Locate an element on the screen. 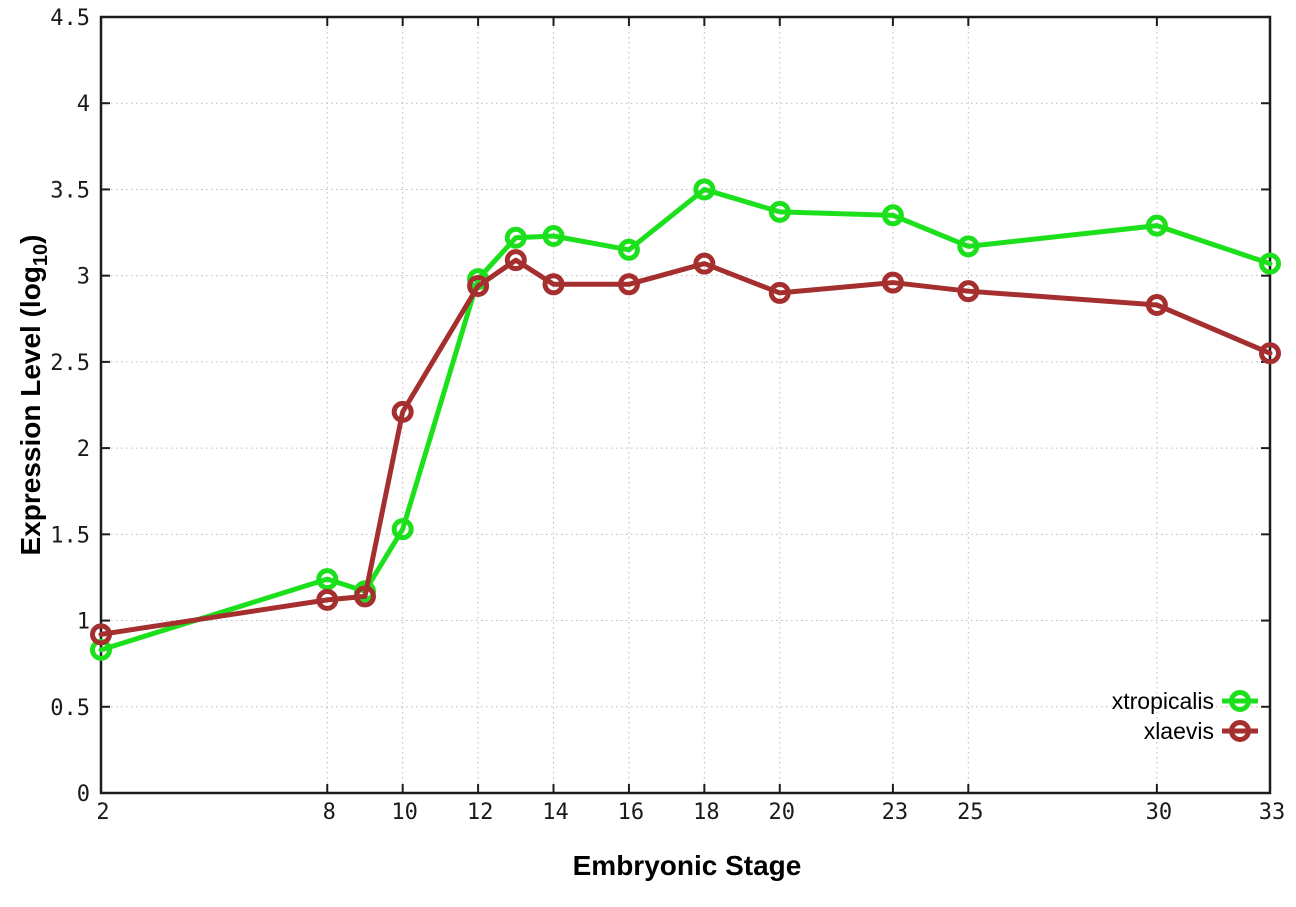  y-tick-label: 4 is located at coordinates (83, 104).